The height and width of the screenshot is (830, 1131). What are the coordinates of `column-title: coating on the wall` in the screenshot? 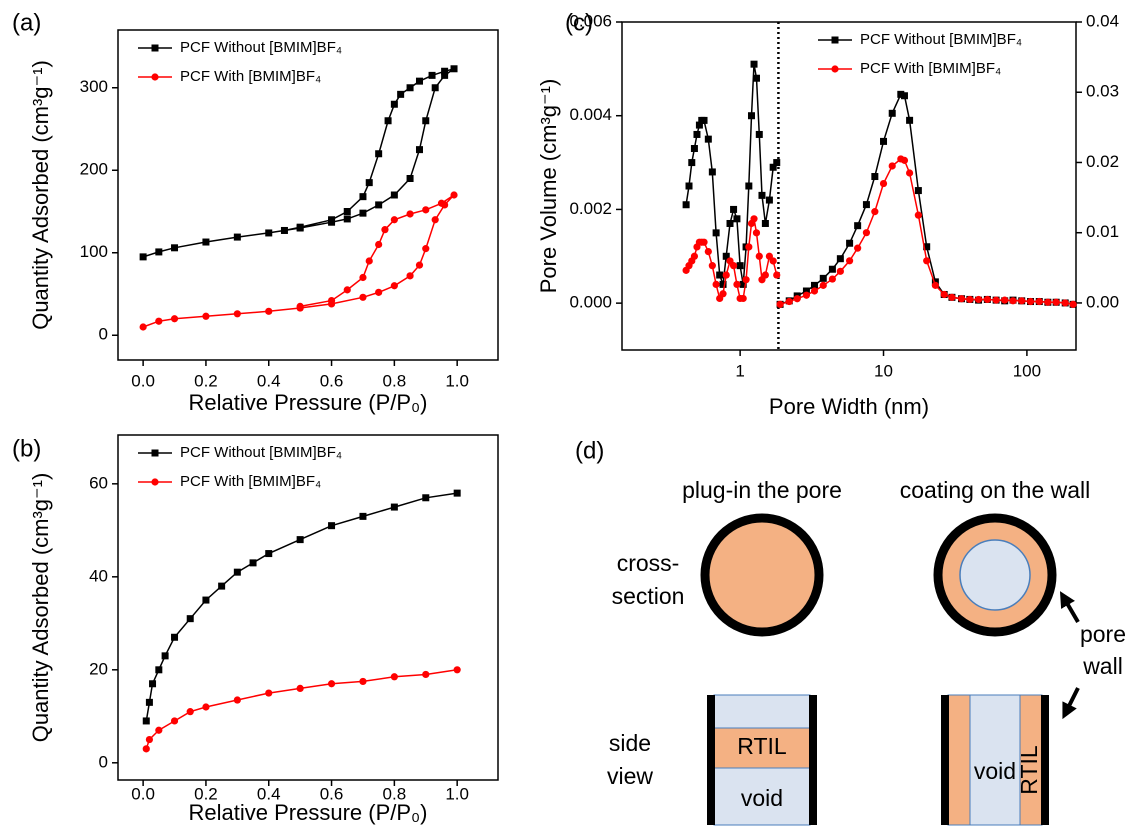 It's located at (995, 490).